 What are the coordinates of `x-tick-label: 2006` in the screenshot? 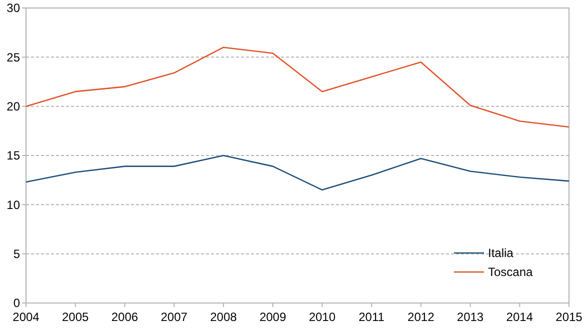 It's located at (124, 317).